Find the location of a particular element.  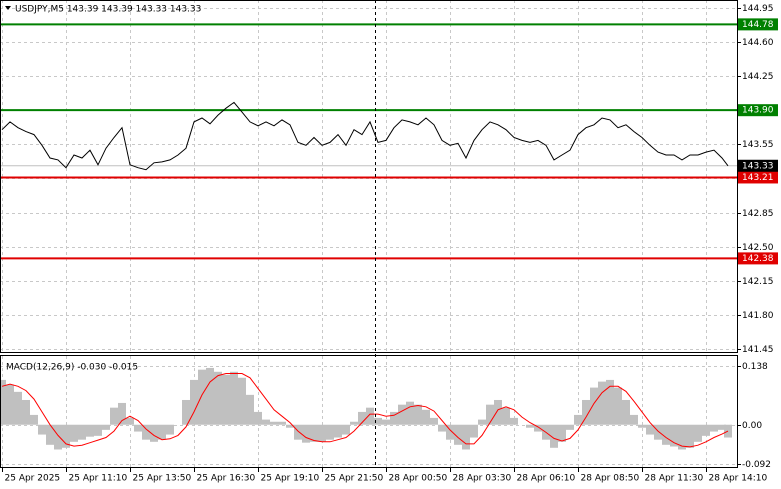

y-tick-label: 142.85 is located at coordinates (758, 214).